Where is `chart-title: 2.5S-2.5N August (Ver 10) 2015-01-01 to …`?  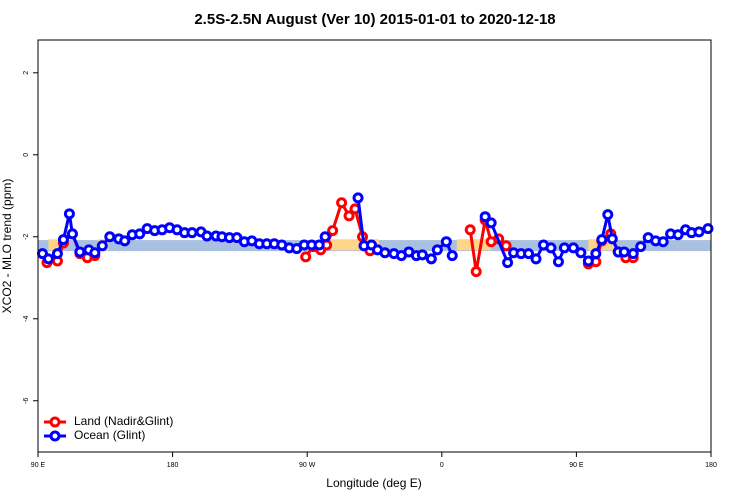
chart-title: 2.5S-2.5N August (Ver 10) 2015-01-01 to … is located at coordinates (374, 19).